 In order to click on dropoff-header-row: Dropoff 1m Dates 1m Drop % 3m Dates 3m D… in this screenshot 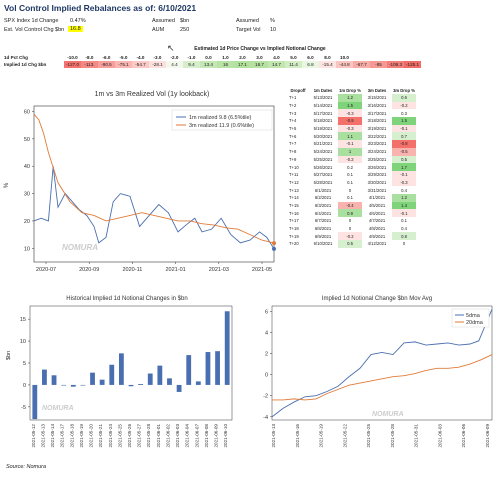, I will do `click(352, 90)`.